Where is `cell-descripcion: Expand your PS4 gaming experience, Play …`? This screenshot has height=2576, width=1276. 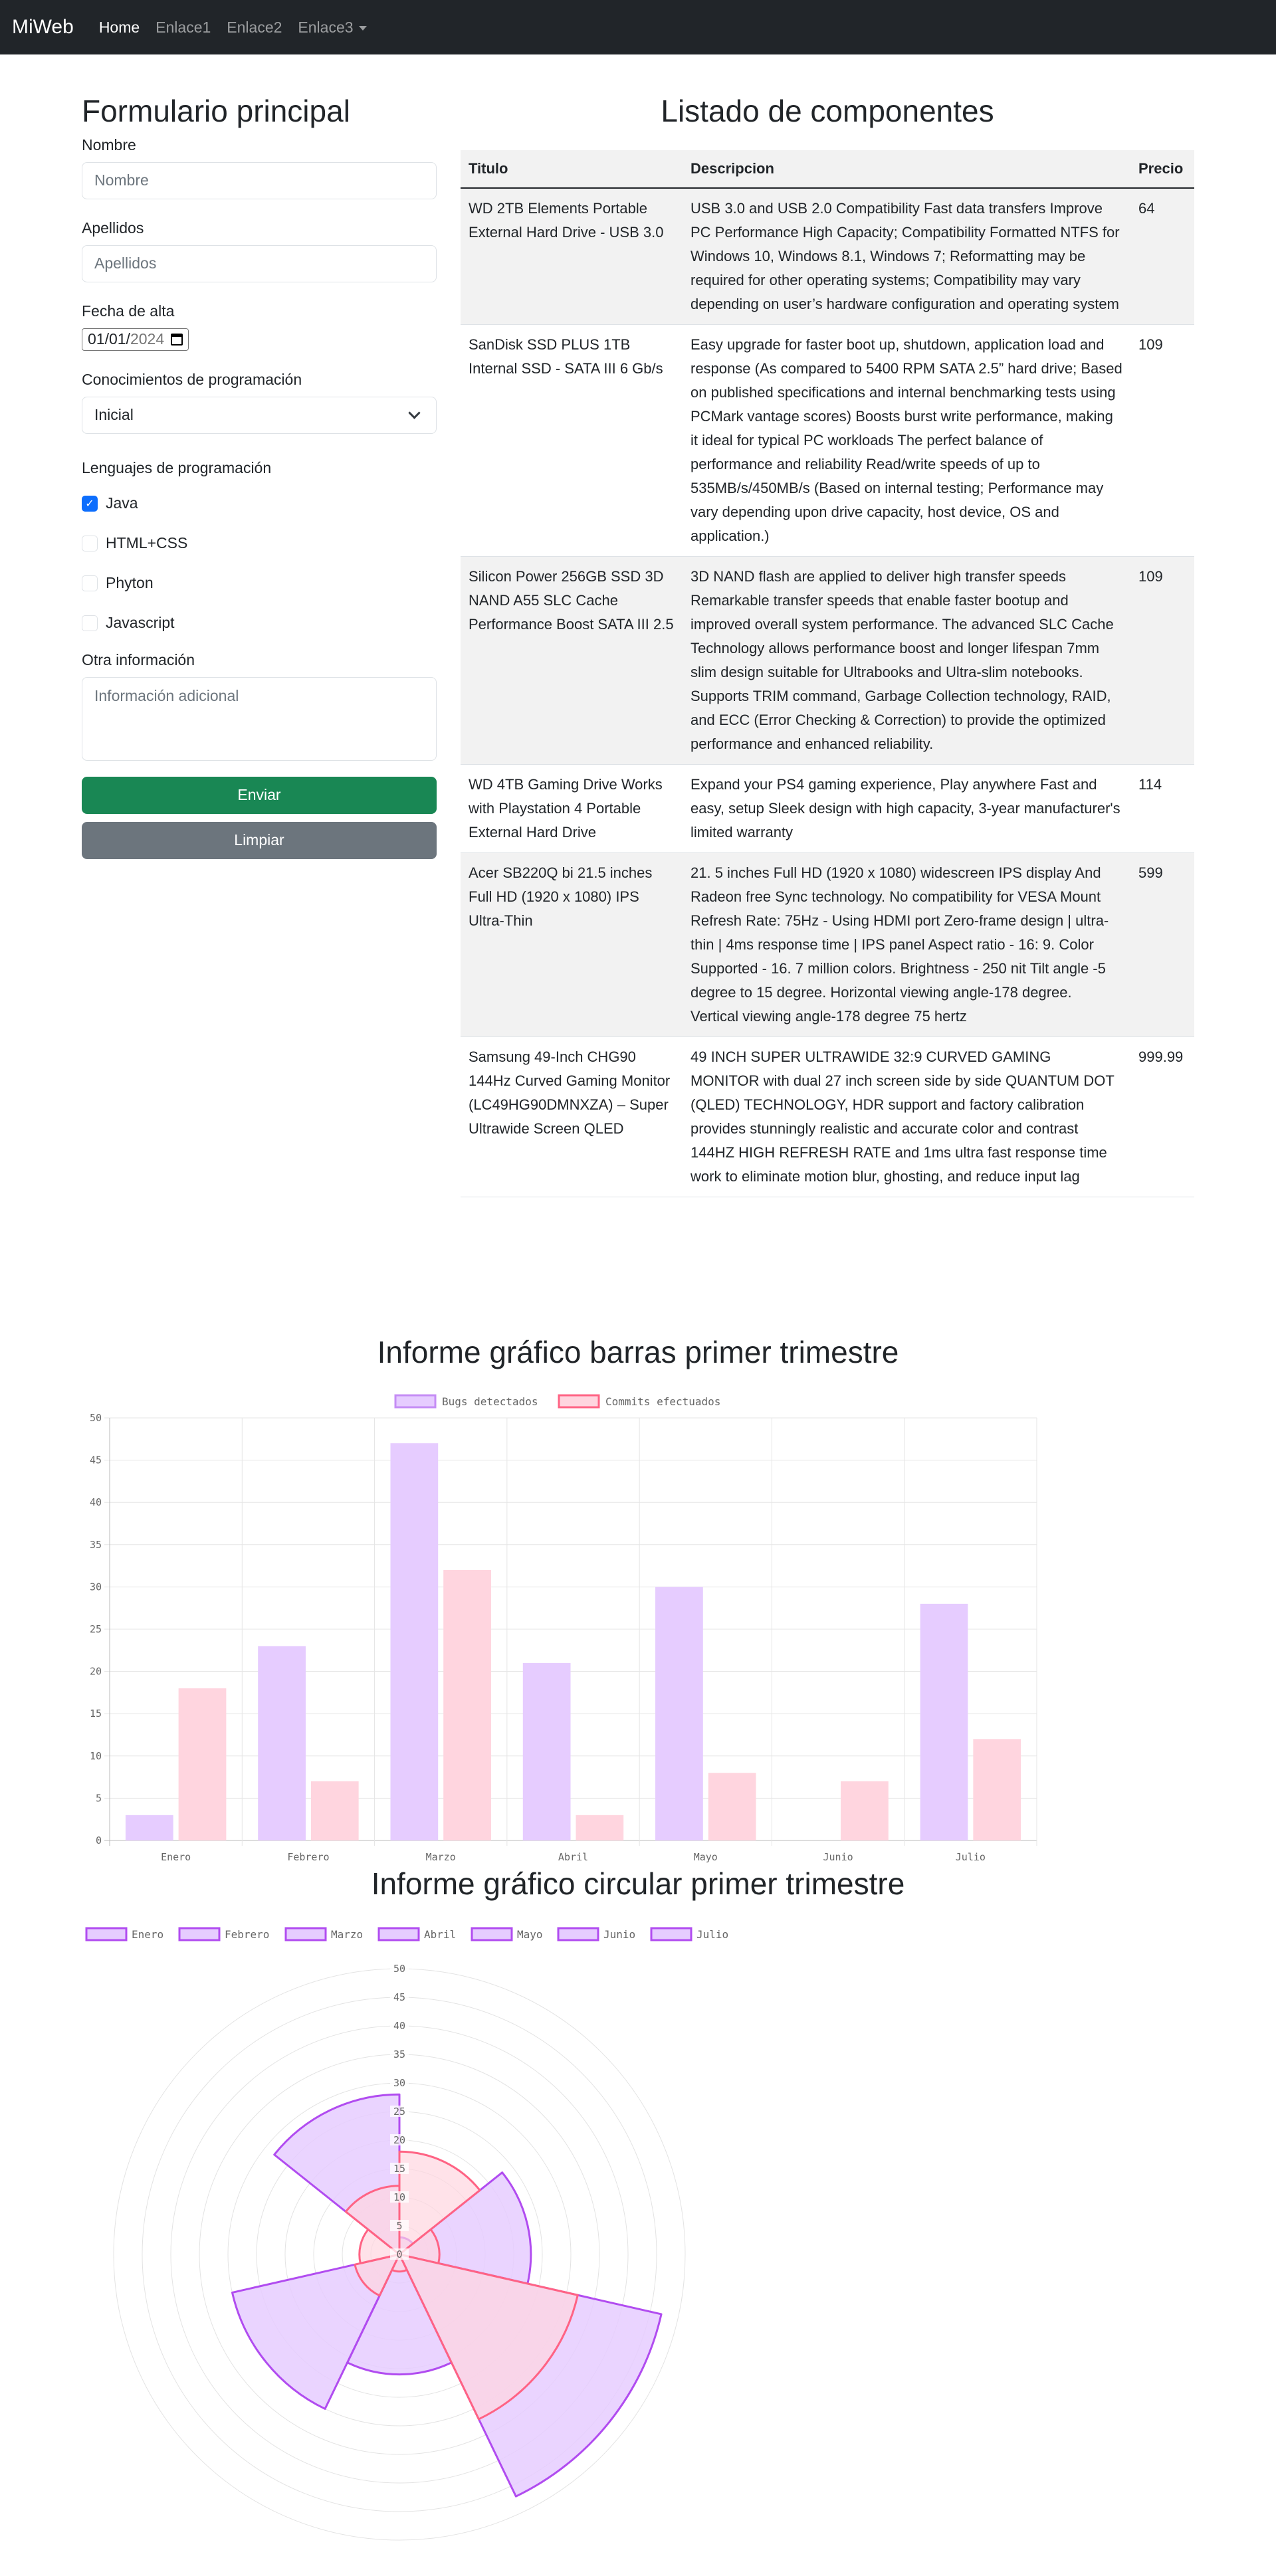 cell-descripcion: Expand your PS4 gaming experience, Play … is located at coordinates (906, 808).